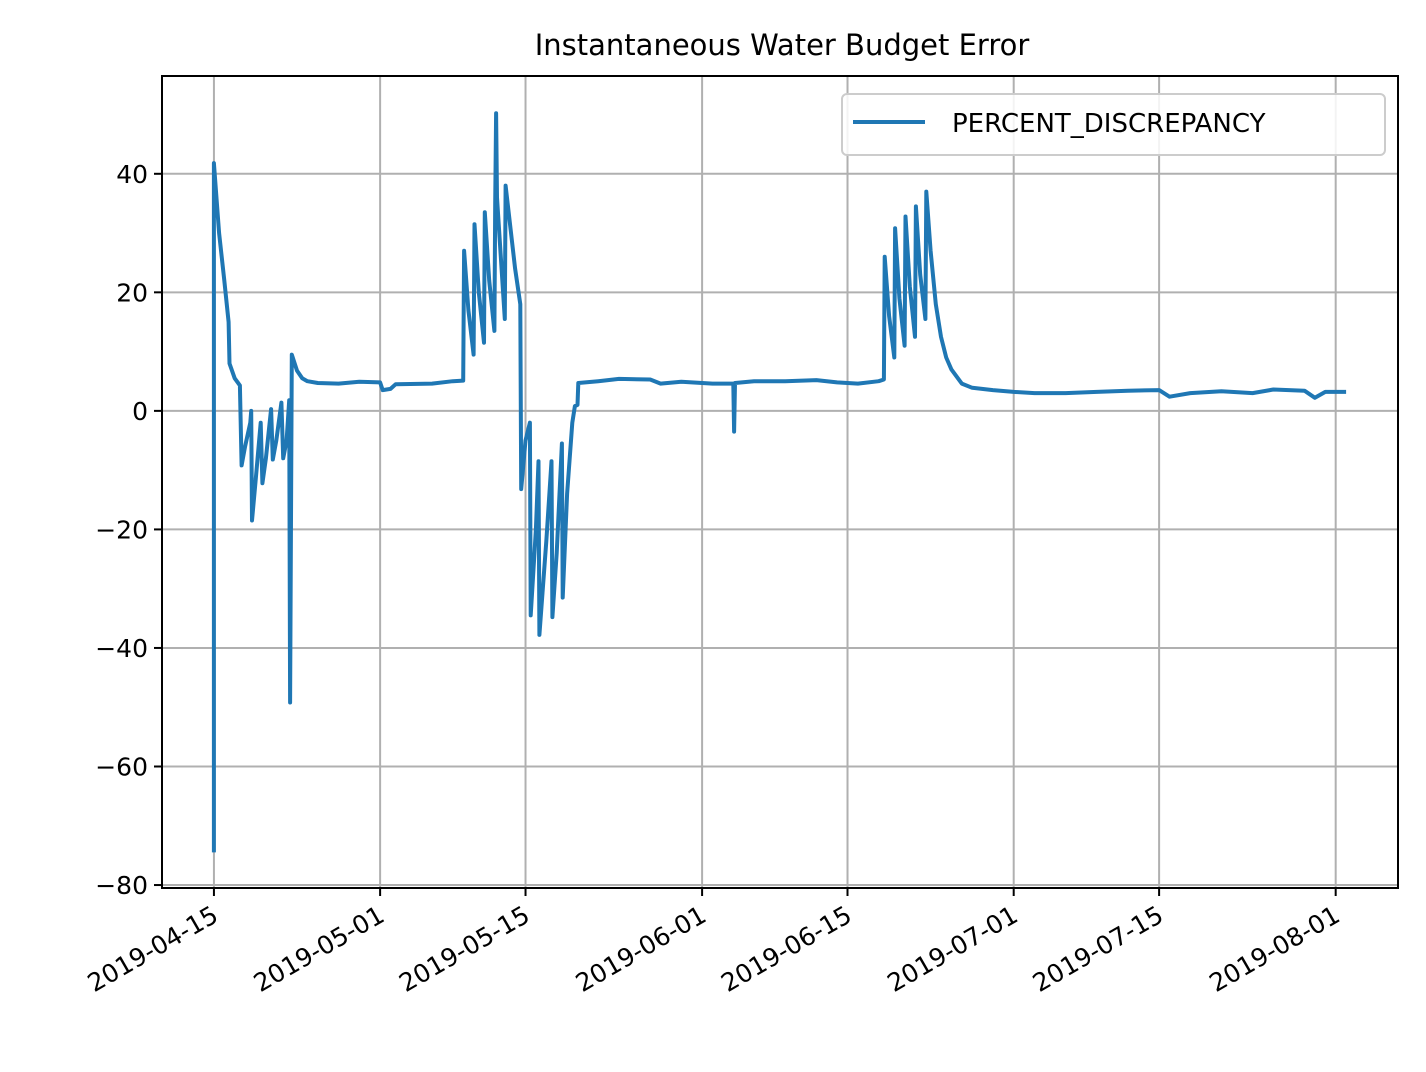 This screenshot has width=1426, height=1072. Describe the element at coordinates (132, 292) in the screenshot. I see `y-tick-label: 20` at that location.